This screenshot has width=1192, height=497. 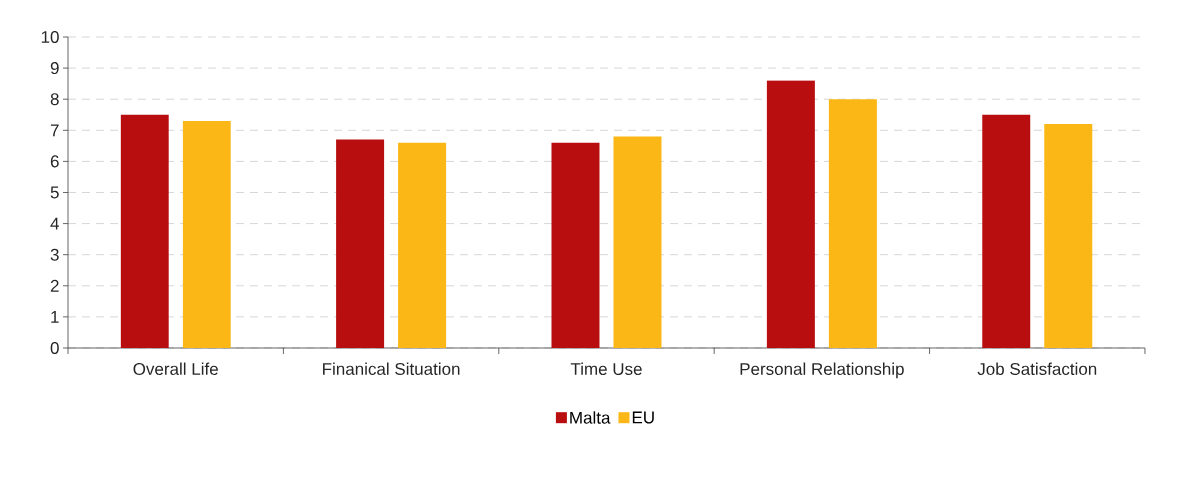 What do you see at coordinates (54, 161) in the screenshot?
I see `y-tick-label: 6` at bounding box center [54, 161].